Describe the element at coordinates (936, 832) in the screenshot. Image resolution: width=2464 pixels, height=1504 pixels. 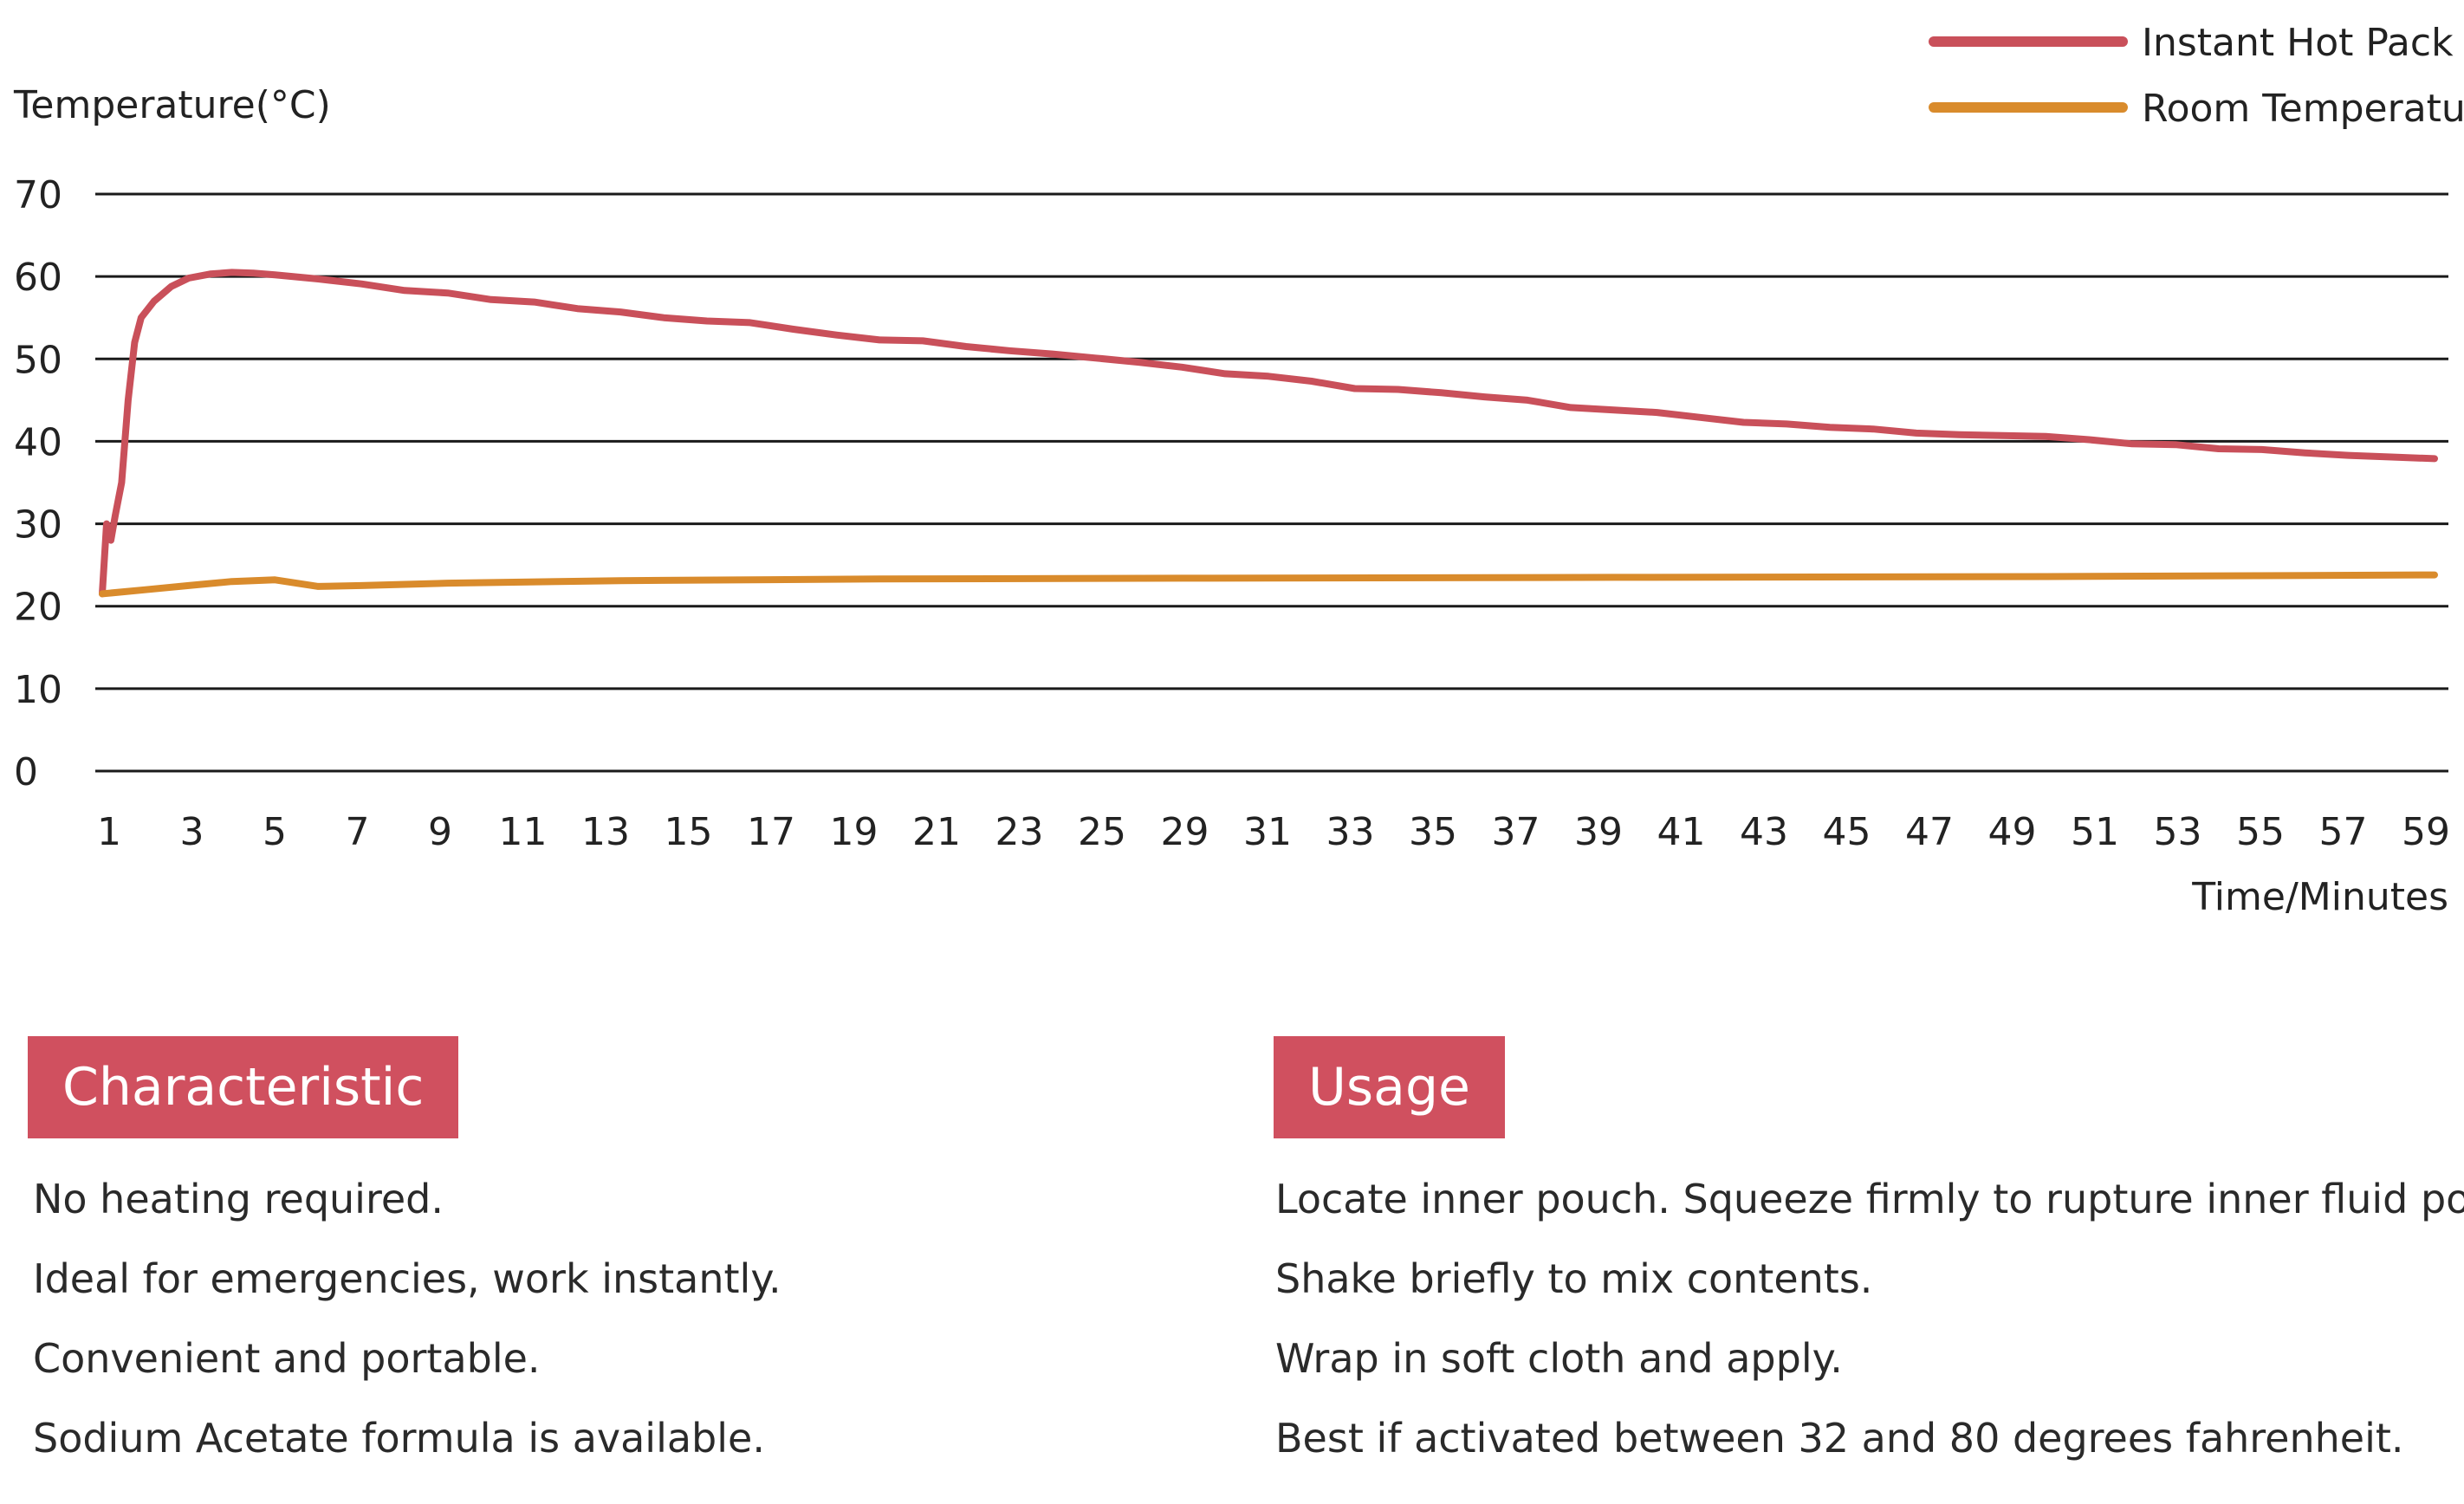
I see `x-tick-label: 21` at that location.